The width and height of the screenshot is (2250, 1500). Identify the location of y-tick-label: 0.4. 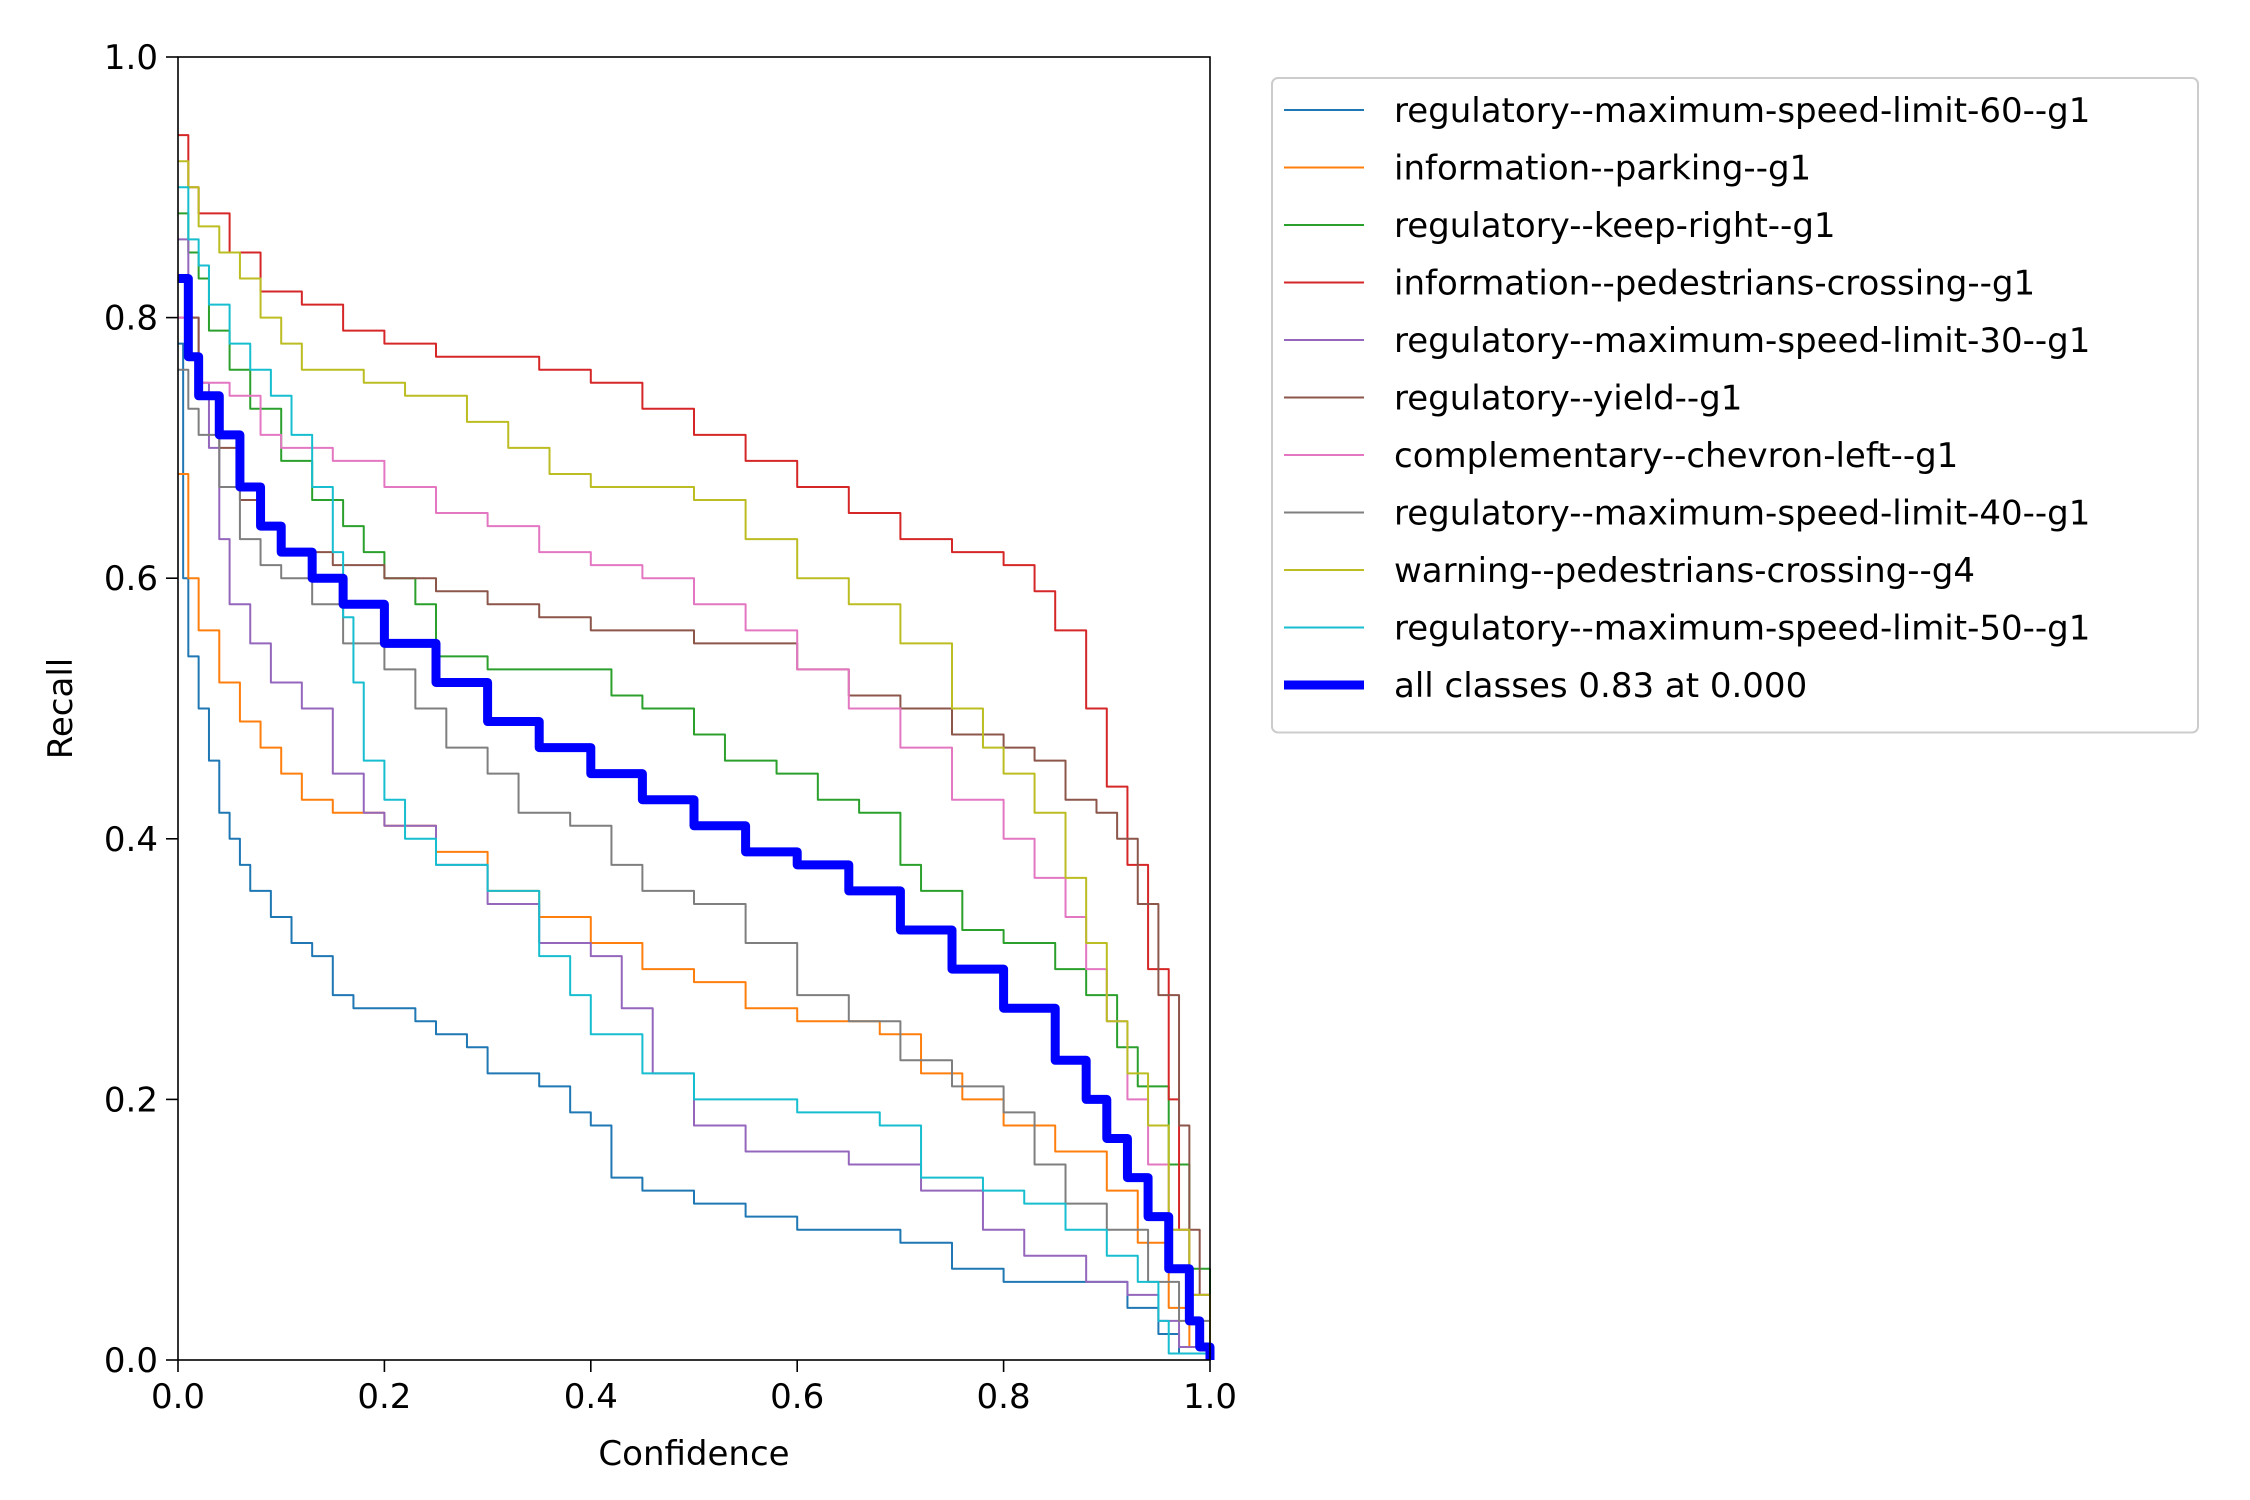
(131, 840).